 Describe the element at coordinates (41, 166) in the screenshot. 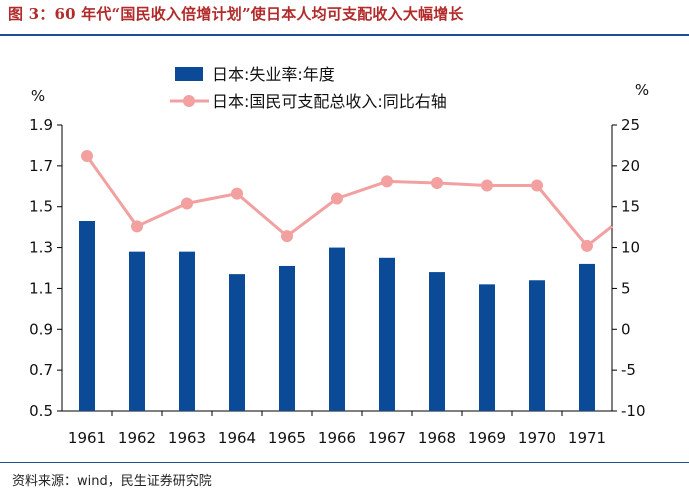

I see `left-axis-tick-label: 1.7` at that location.